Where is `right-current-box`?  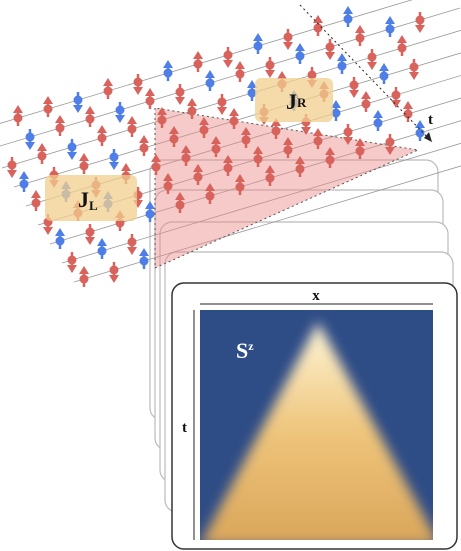
right-current-box is located at coordinates (294, 100).